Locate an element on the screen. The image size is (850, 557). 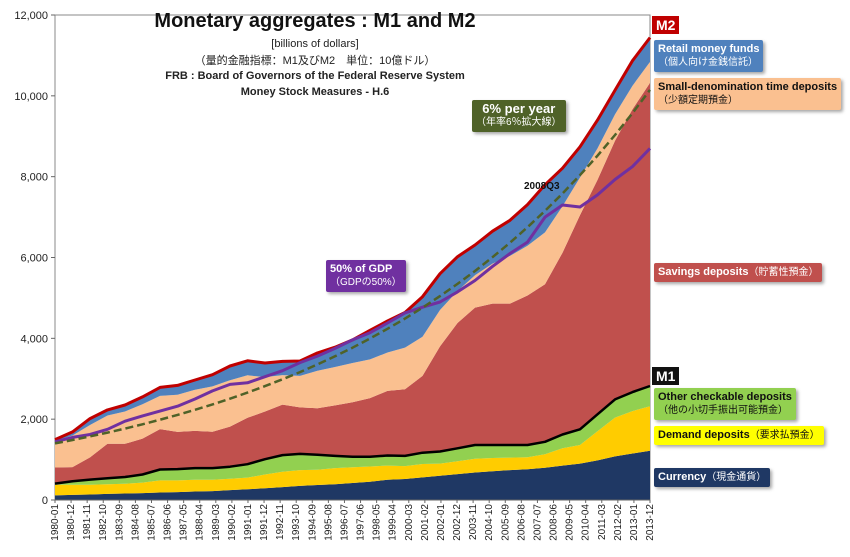
x-tick-label: 1999-04 is located at coordinates (393, 522).